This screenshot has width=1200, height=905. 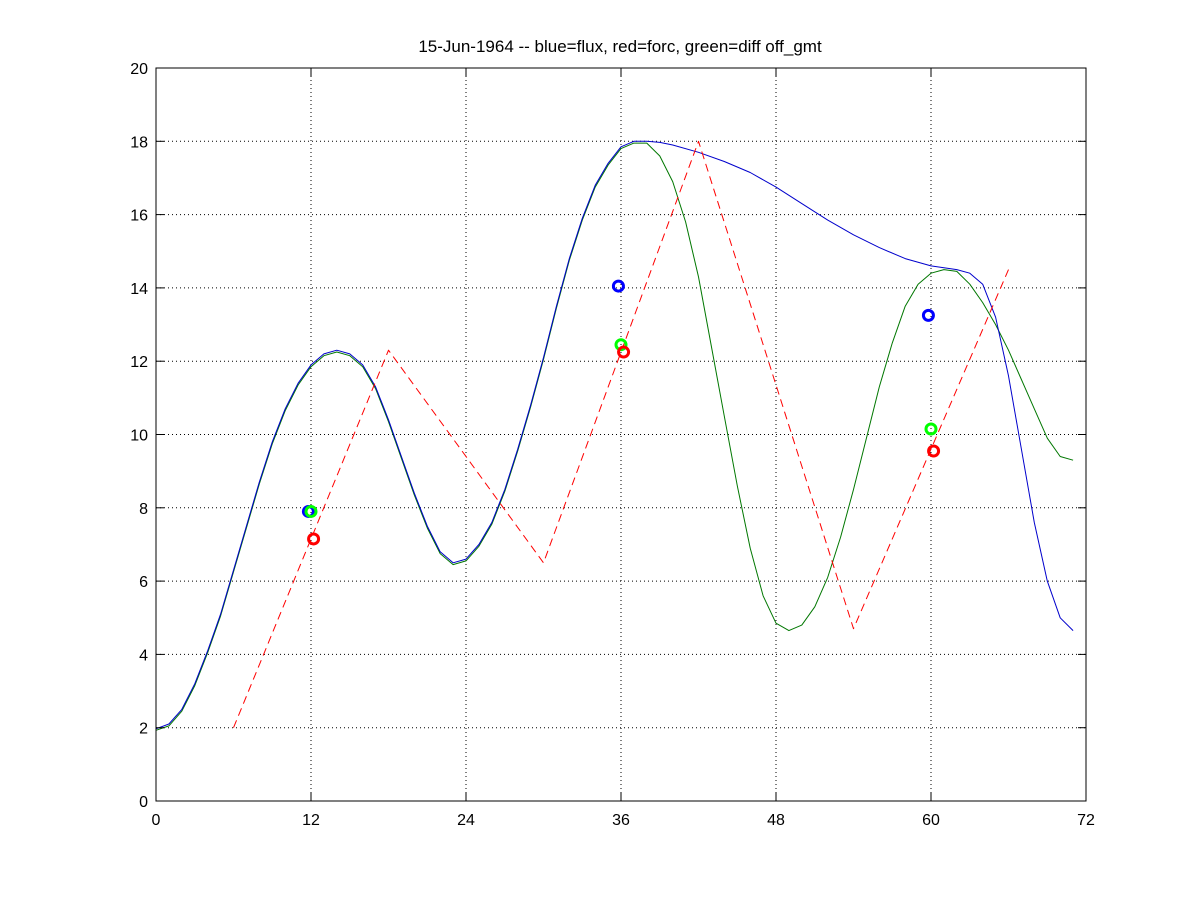 What do you see at coordinates (139, 142) in the screenshot?
I see `y-tick-label: 18` at bounding box center [139, 142].